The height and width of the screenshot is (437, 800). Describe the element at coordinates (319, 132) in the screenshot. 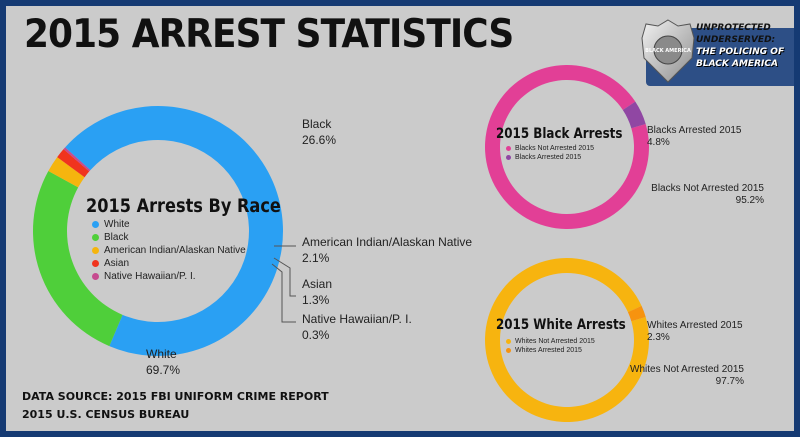

I see `label-black: Black 26.6%` at that location.